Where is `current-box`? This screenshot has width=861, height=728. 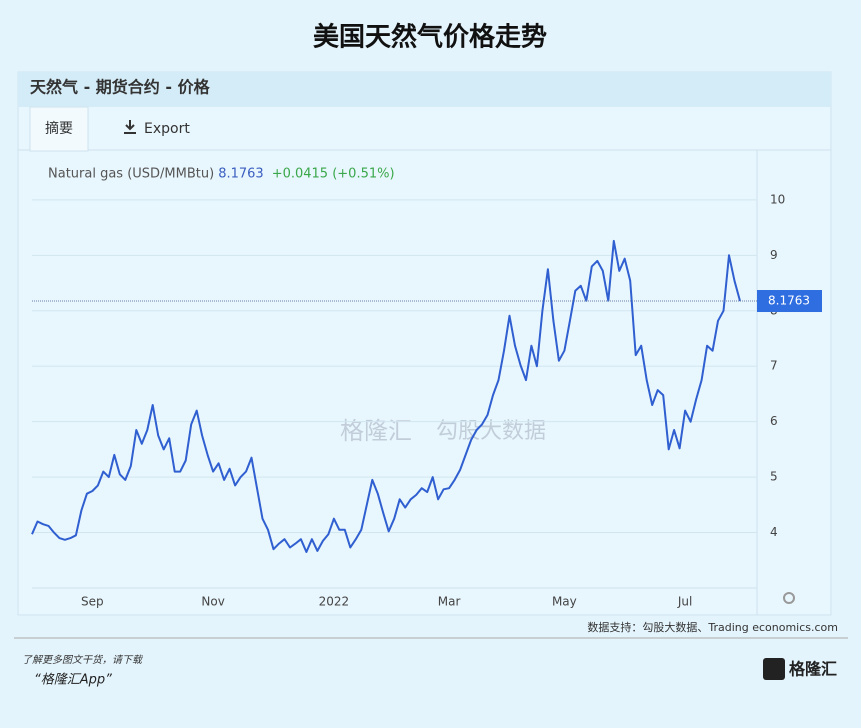
current-box is located at coordinates (789, 301).